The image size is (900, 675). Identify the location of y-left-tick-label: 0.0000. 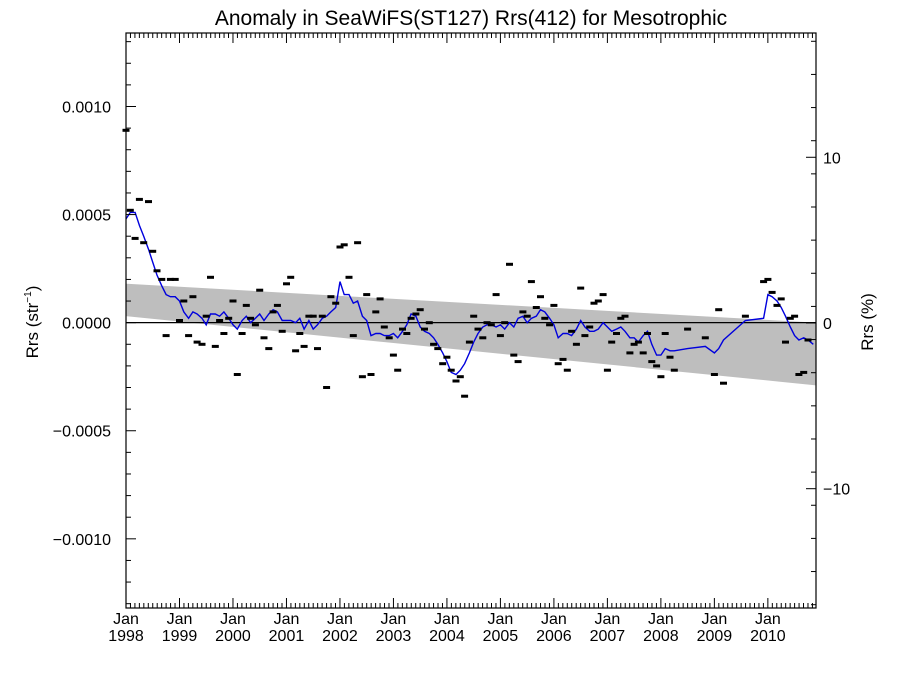
(86, 324).